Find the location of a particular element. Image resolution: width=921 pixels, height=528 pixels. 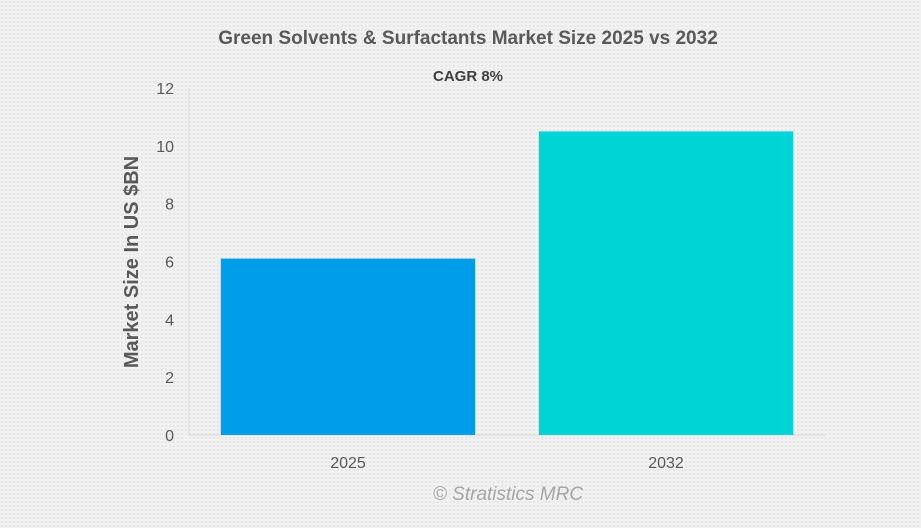

chart-subtitle: CAGR 8% is located at coordinates (468, 76).